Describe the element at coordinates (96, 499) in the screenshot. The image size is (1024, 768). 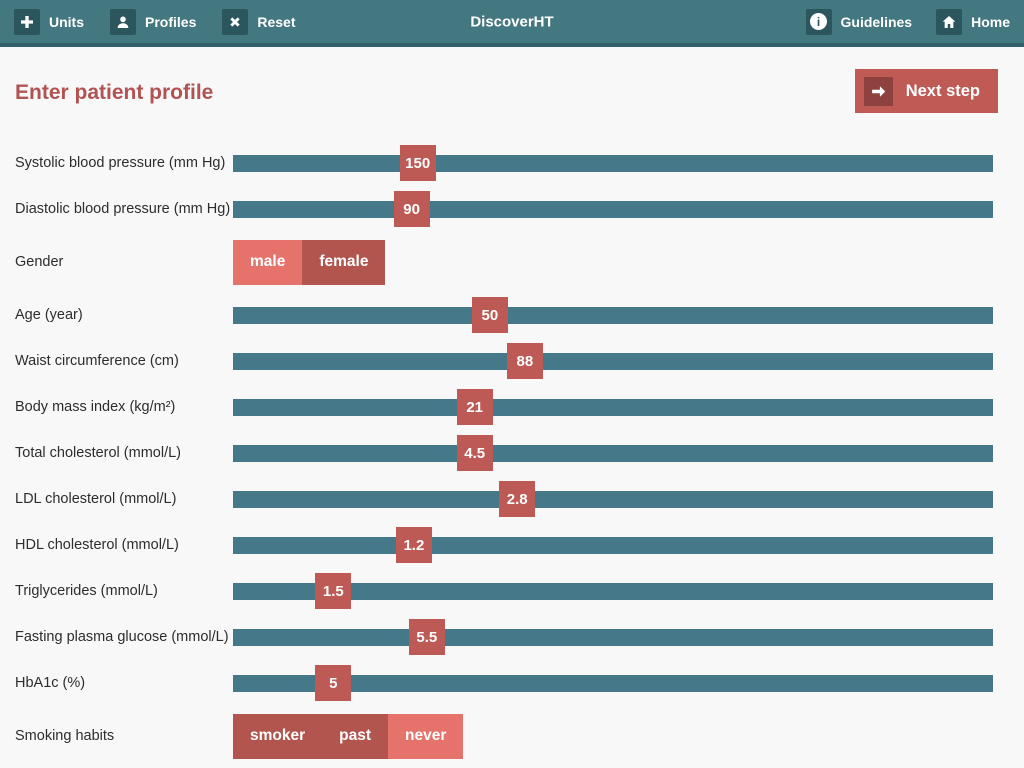
I see `row-label: LDL cholesterol (mmol/L)` at that location.